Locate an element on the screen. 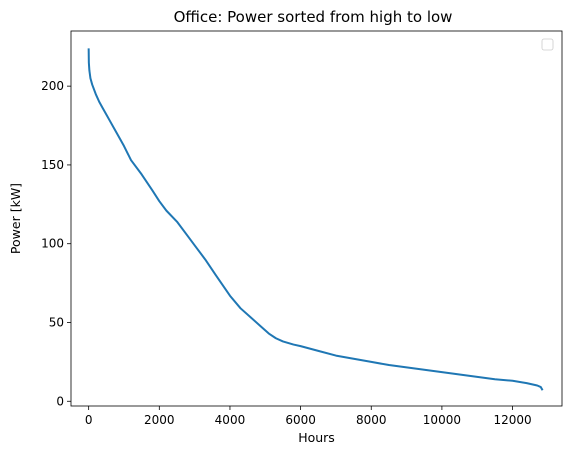  y-axis-label: Power [kW] is located at coordinates (15, 218).